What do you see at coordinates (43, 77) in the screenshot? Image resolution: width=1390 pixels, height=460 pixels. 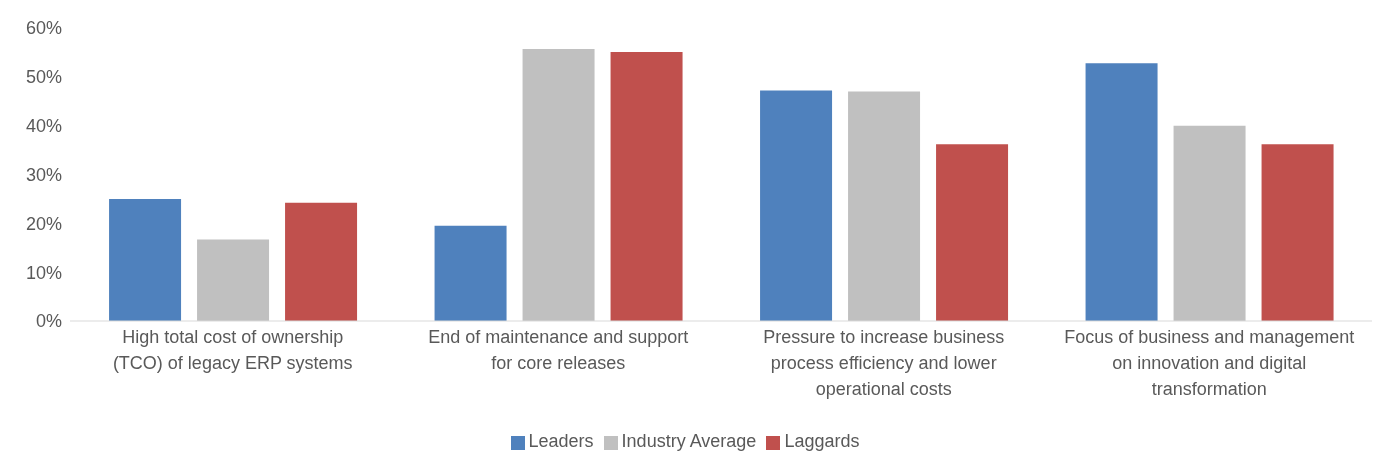 I see `y-tick-label: 50%` at bounding box center [43, 77].